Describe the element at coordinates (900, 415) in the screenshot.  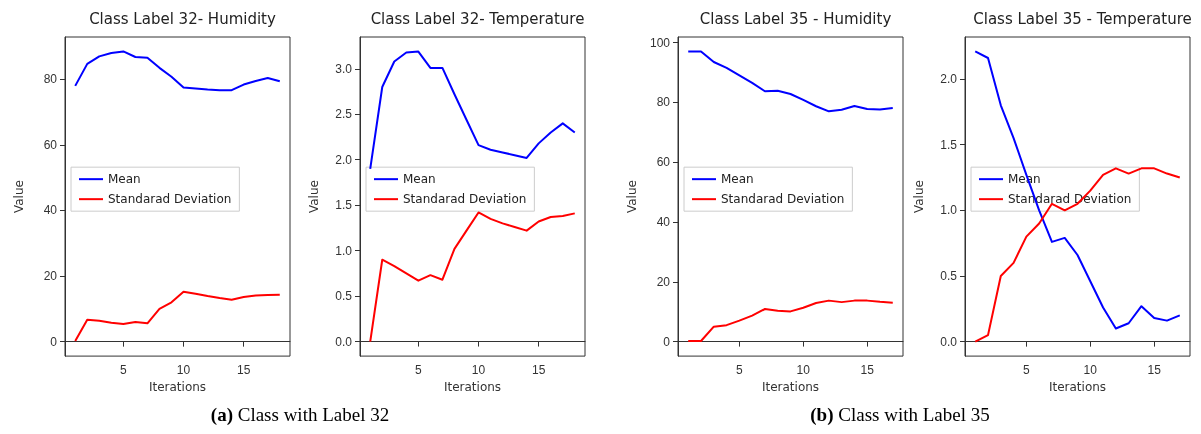
I see `text: (b) Class with Label 35` at that location.